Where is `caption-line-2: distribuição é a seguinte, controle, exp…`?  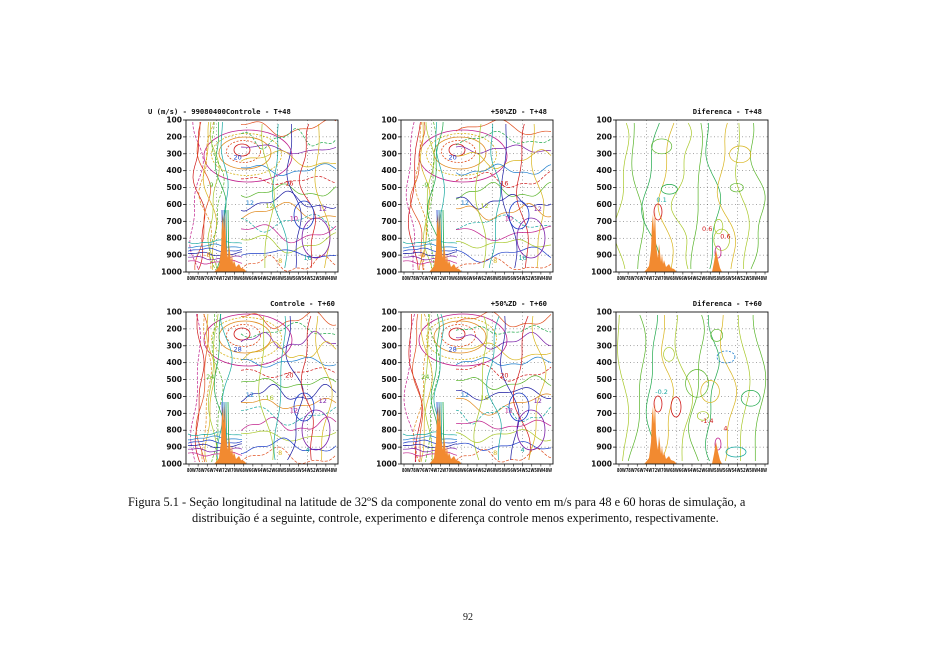 caption-line-2: distribuição é a seguinte, controle, exp… is located at coordinates (455, 518).